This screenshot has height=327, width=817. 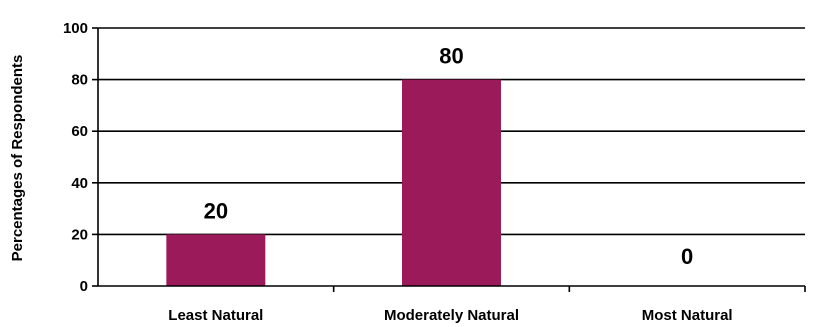 What do you see at coordinates (79, 131) in the screenshot?
I see `y-tick-label-60: 60` at bounding box center [79, 131].